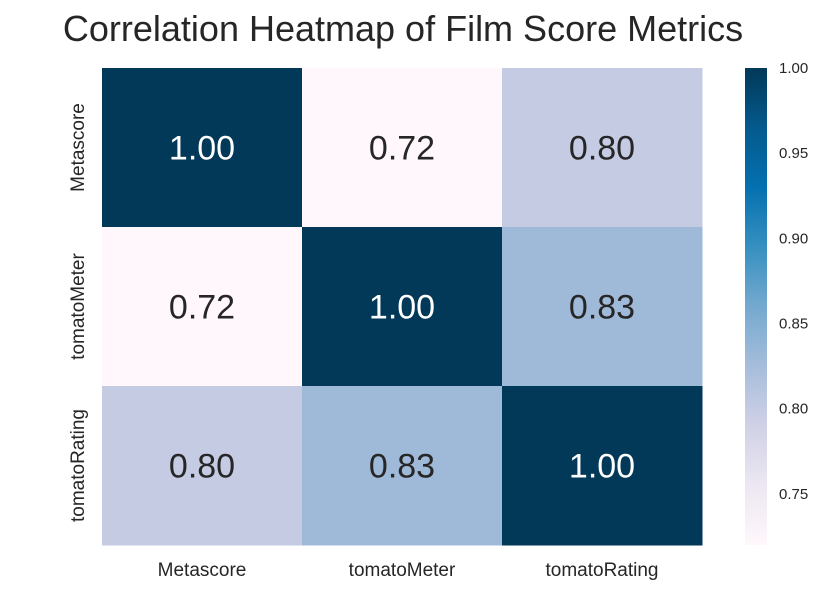 Image resolution: width=838 pixels, height=594 pixels. I want to click on cell-value-label-2-2: 1.00, so click(602, 467).